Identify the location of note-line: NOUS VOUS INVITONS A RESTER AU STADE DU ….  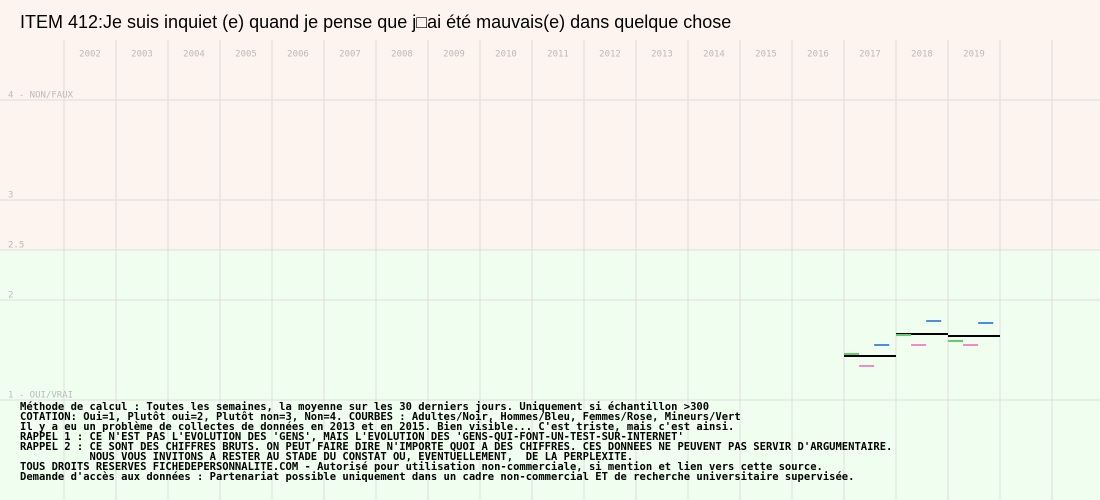
(326, 457).